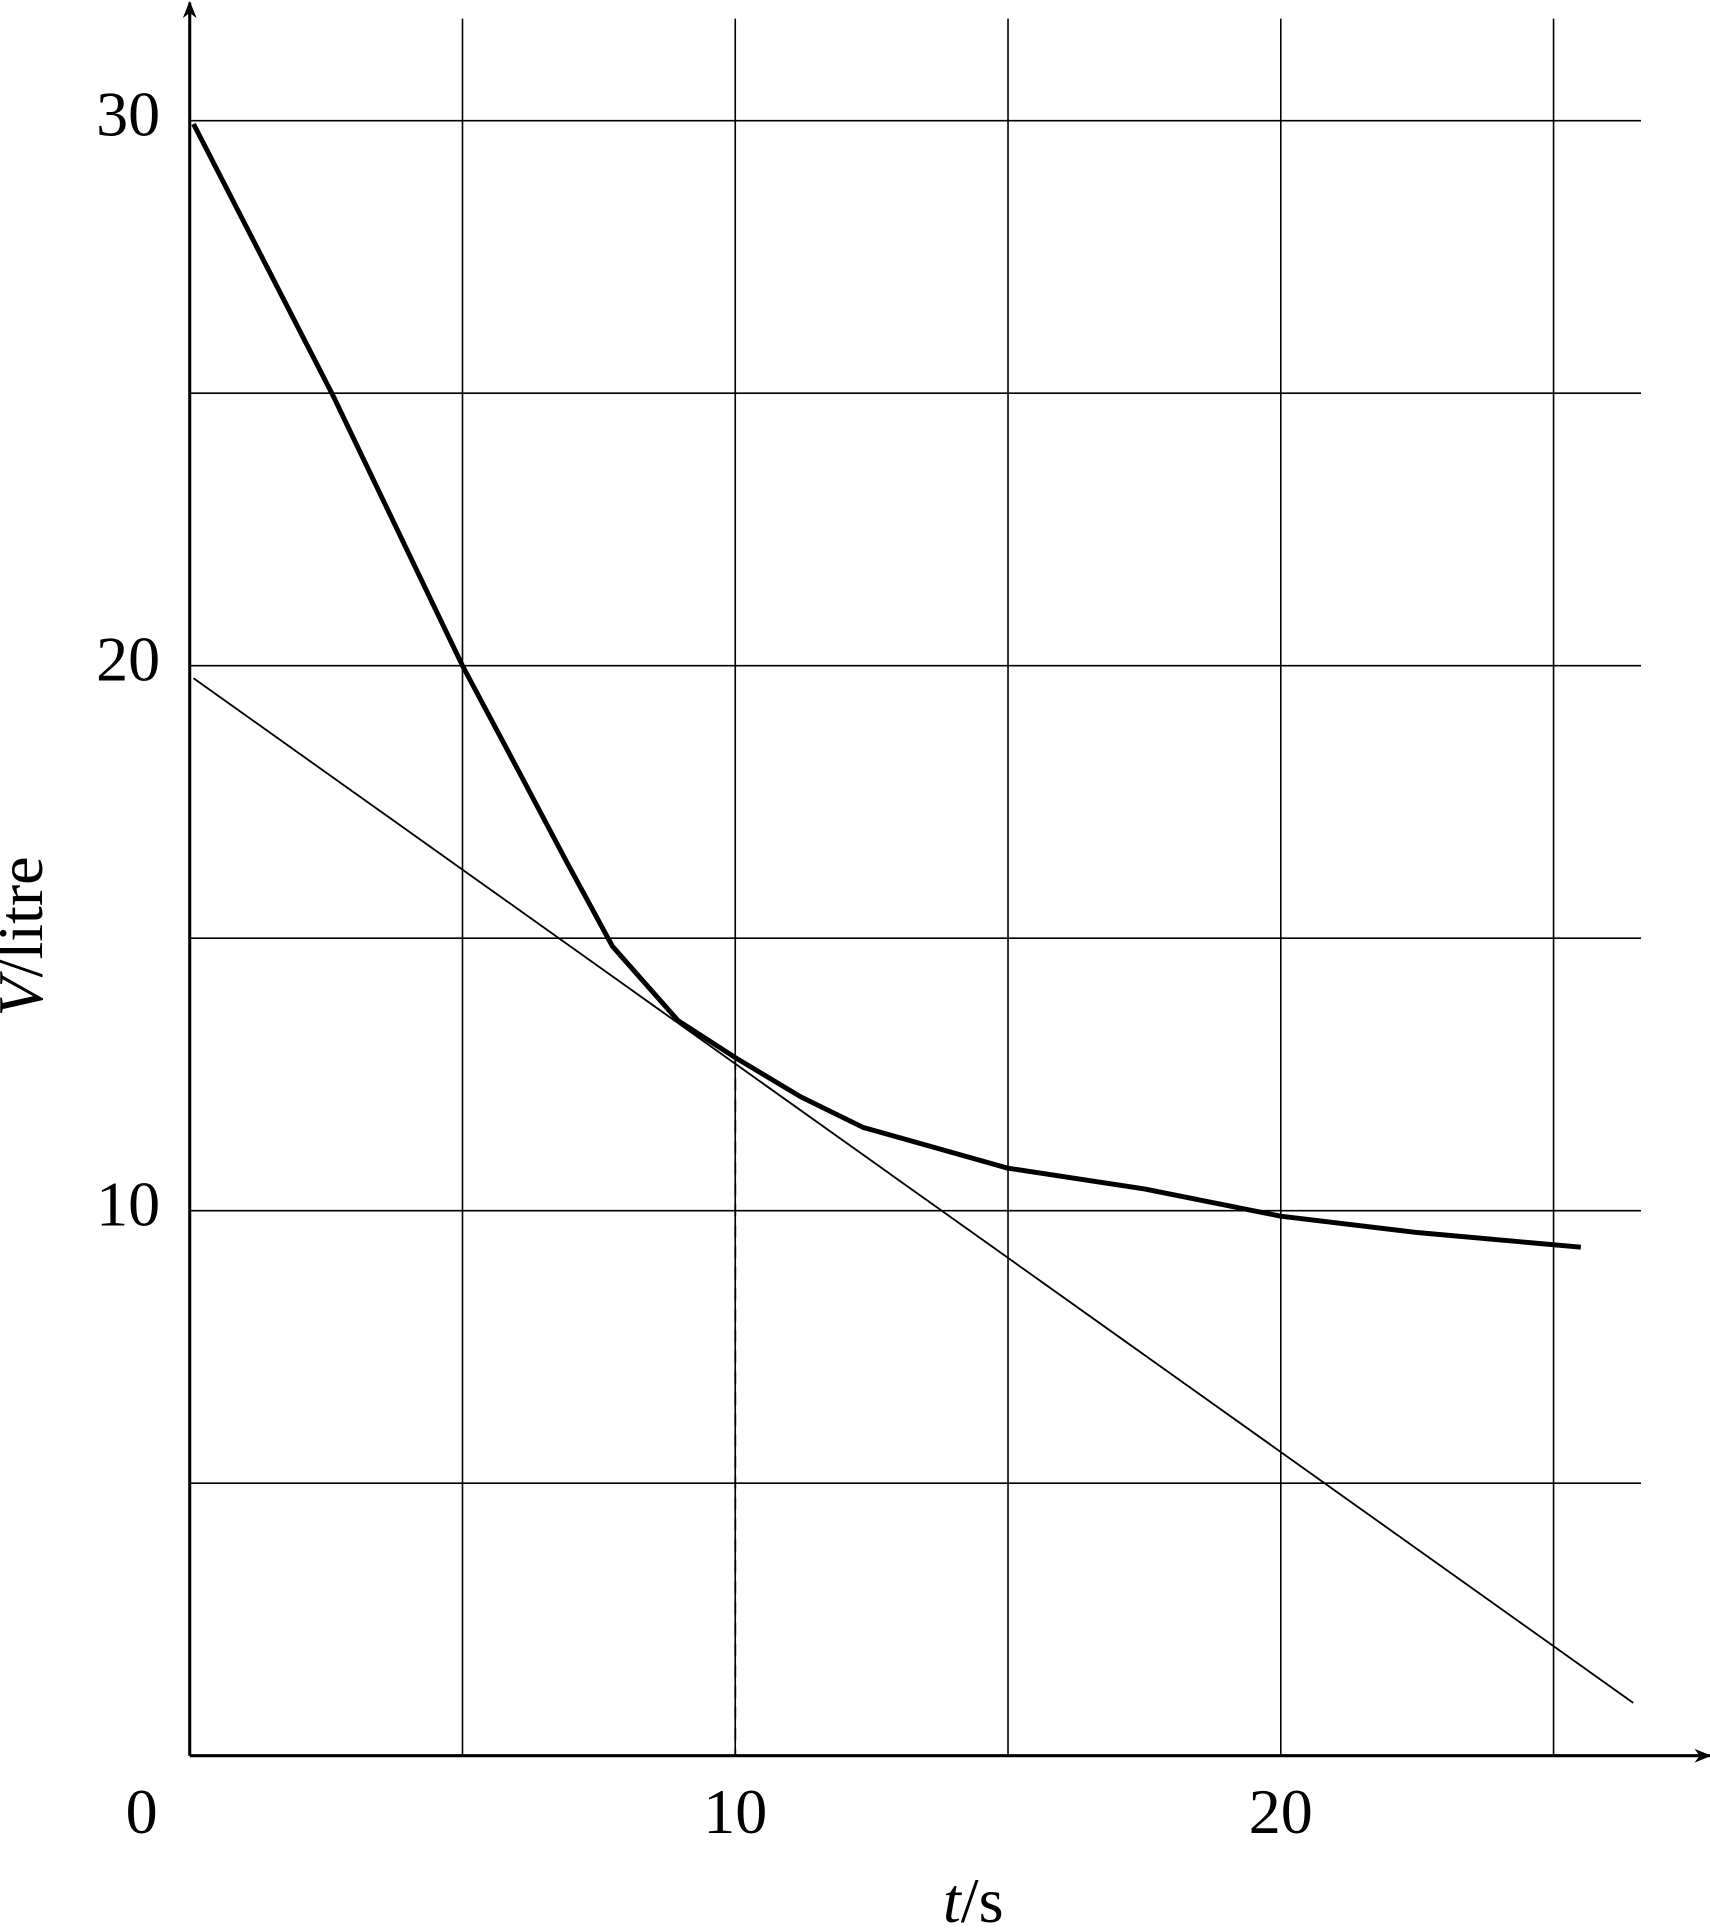 This screenshot has width=1710, height=1932. Describe the element at coordinates (128, 658) in the screenshot. I see `y-tick-label: 20` at that location.